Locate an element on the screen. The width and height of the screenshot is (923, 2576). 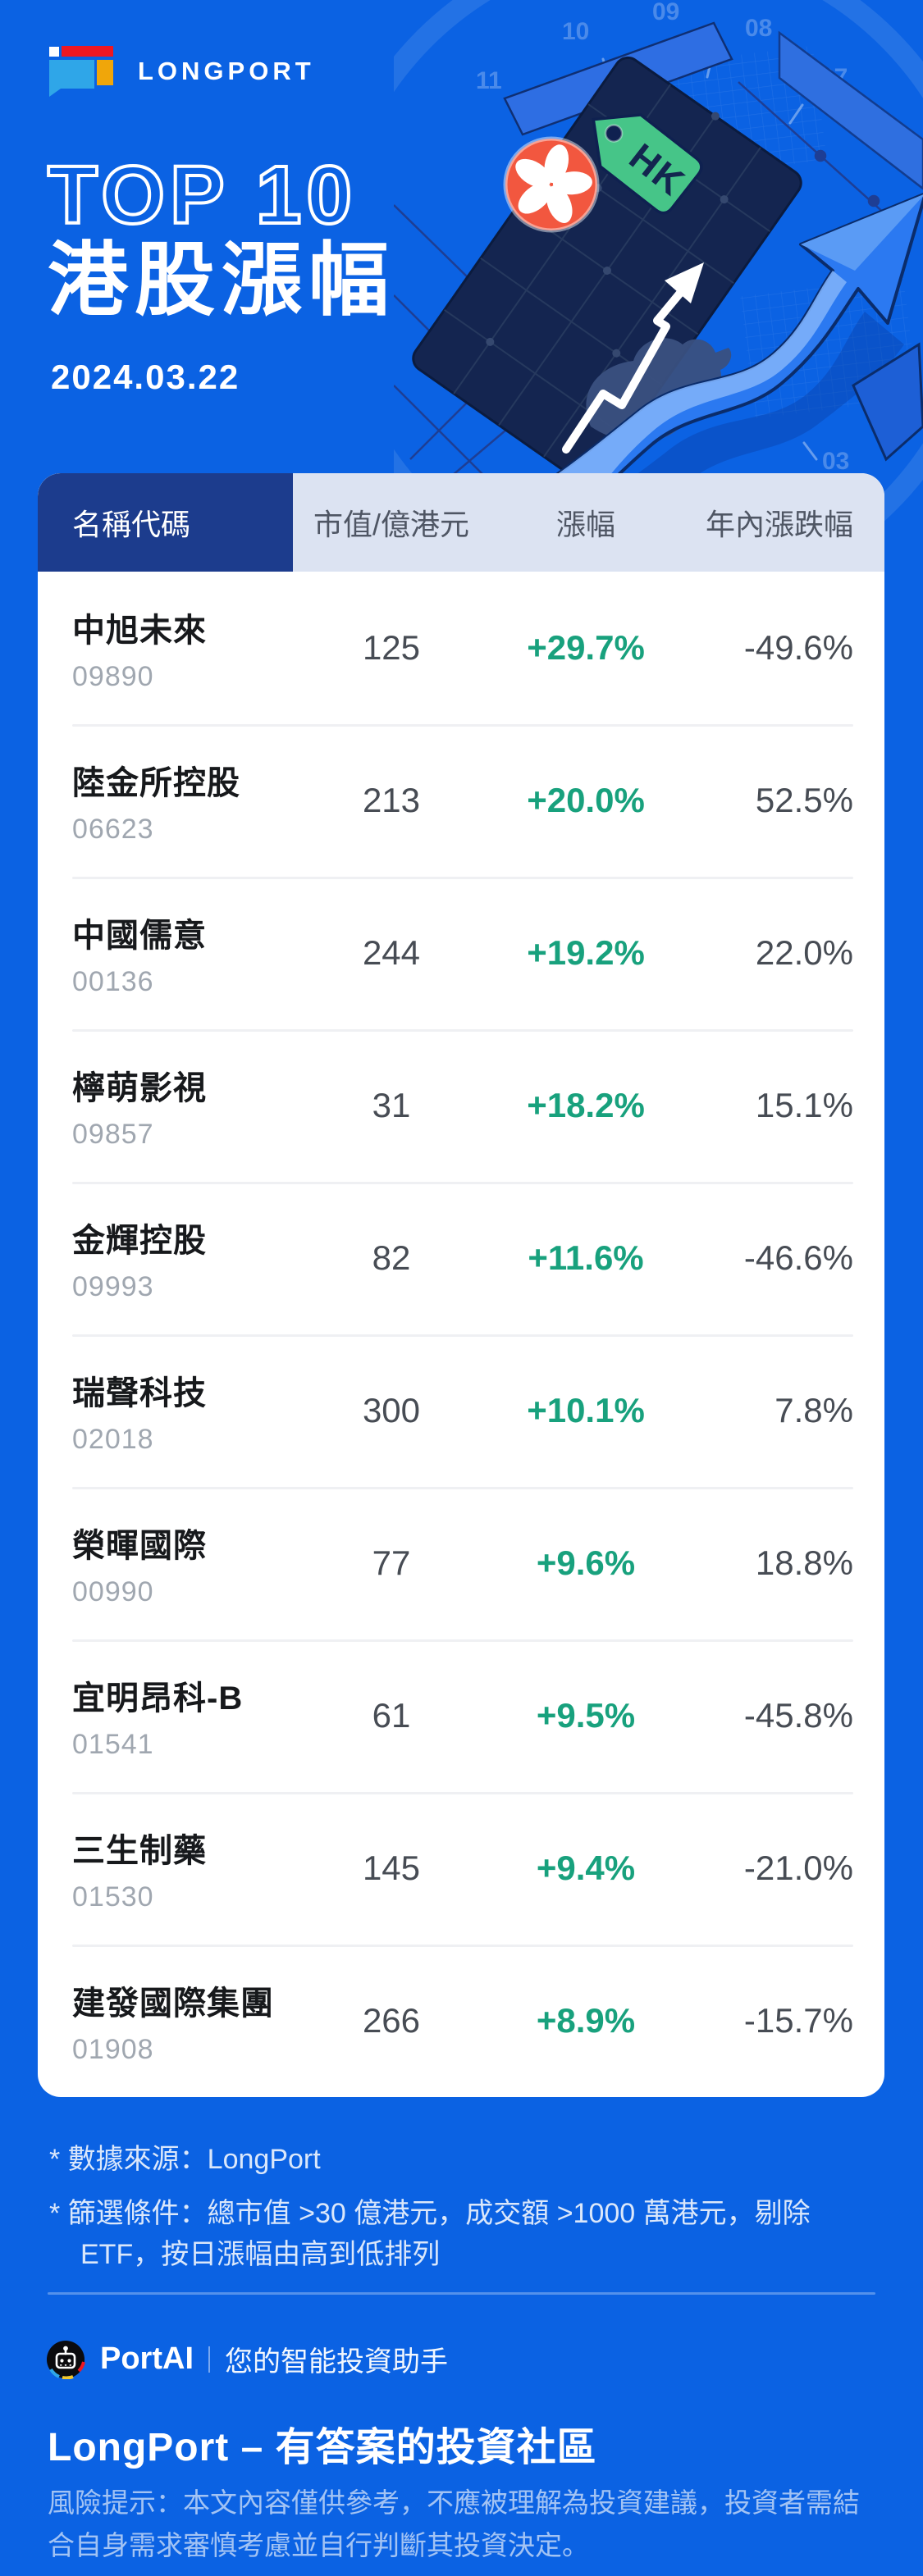
market-cap-value: 145 is located at coordinates (392, 1868).